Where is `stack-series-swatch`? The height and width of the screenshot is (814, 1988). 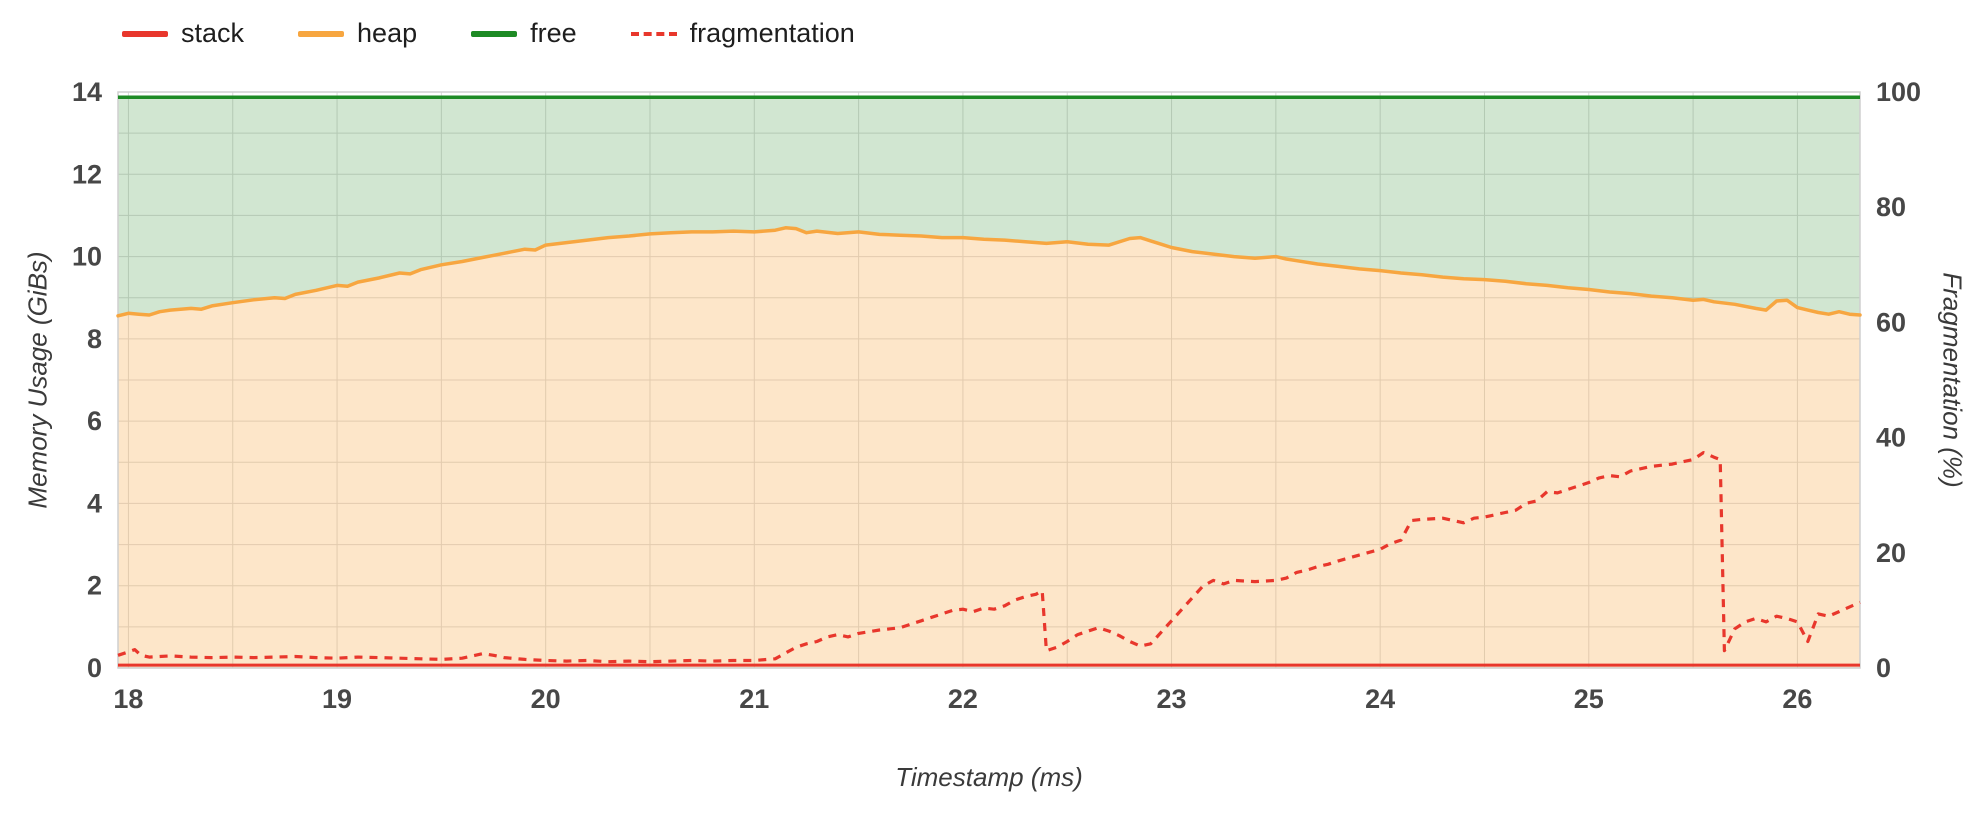
stack-series-swatch is located at coordinates (145, 33).